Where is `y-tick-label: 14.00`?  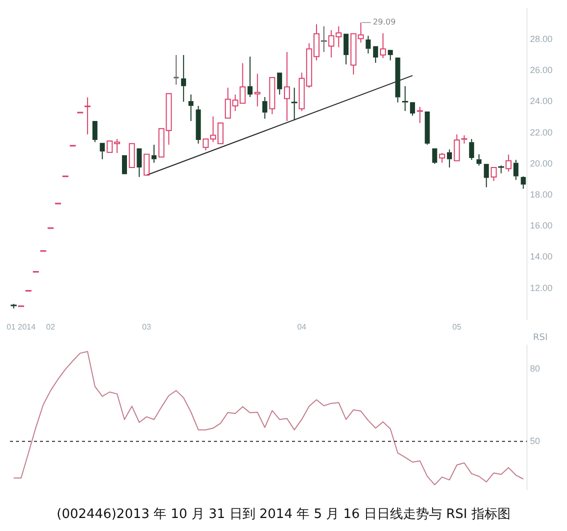
y-tick-label: 14.00 is located at coordinates (541, 257).